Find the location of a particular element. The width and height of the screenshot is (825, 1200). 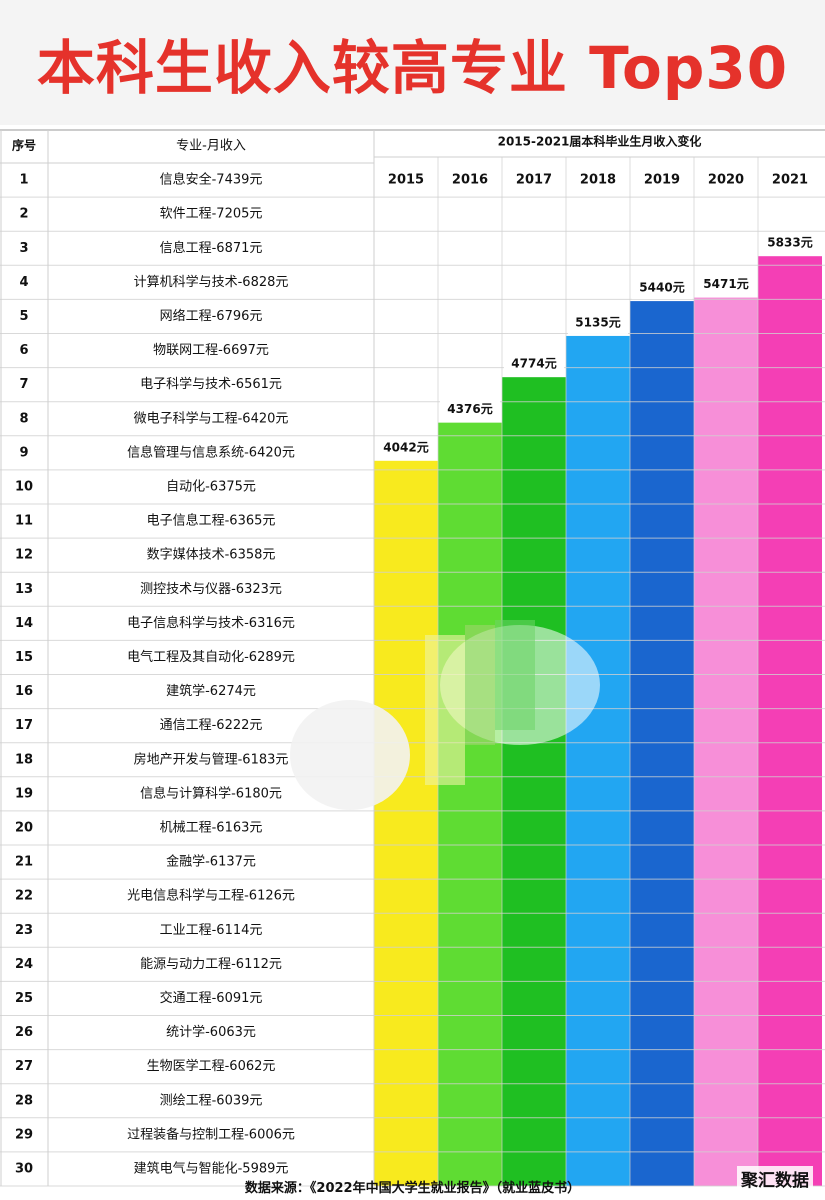

bar-2021 is located at coordinates (790, 721).